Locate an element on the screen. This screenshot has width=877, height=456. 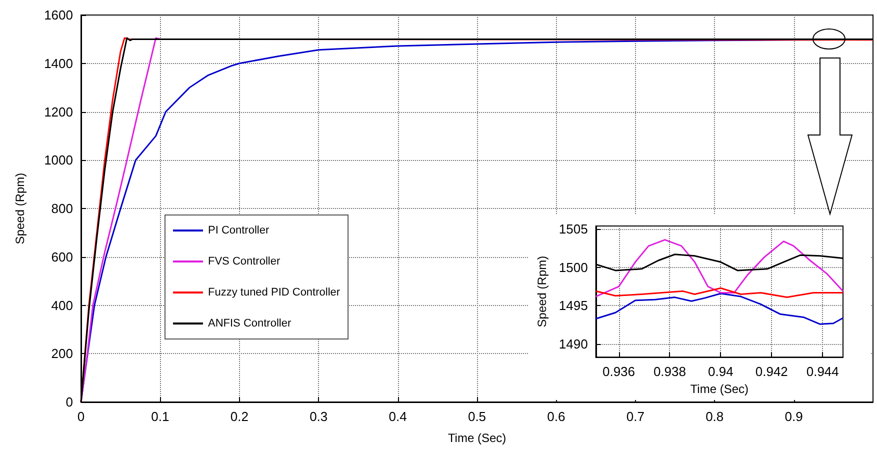
y-tick-label: 800 is located at coordinates (62, 208).